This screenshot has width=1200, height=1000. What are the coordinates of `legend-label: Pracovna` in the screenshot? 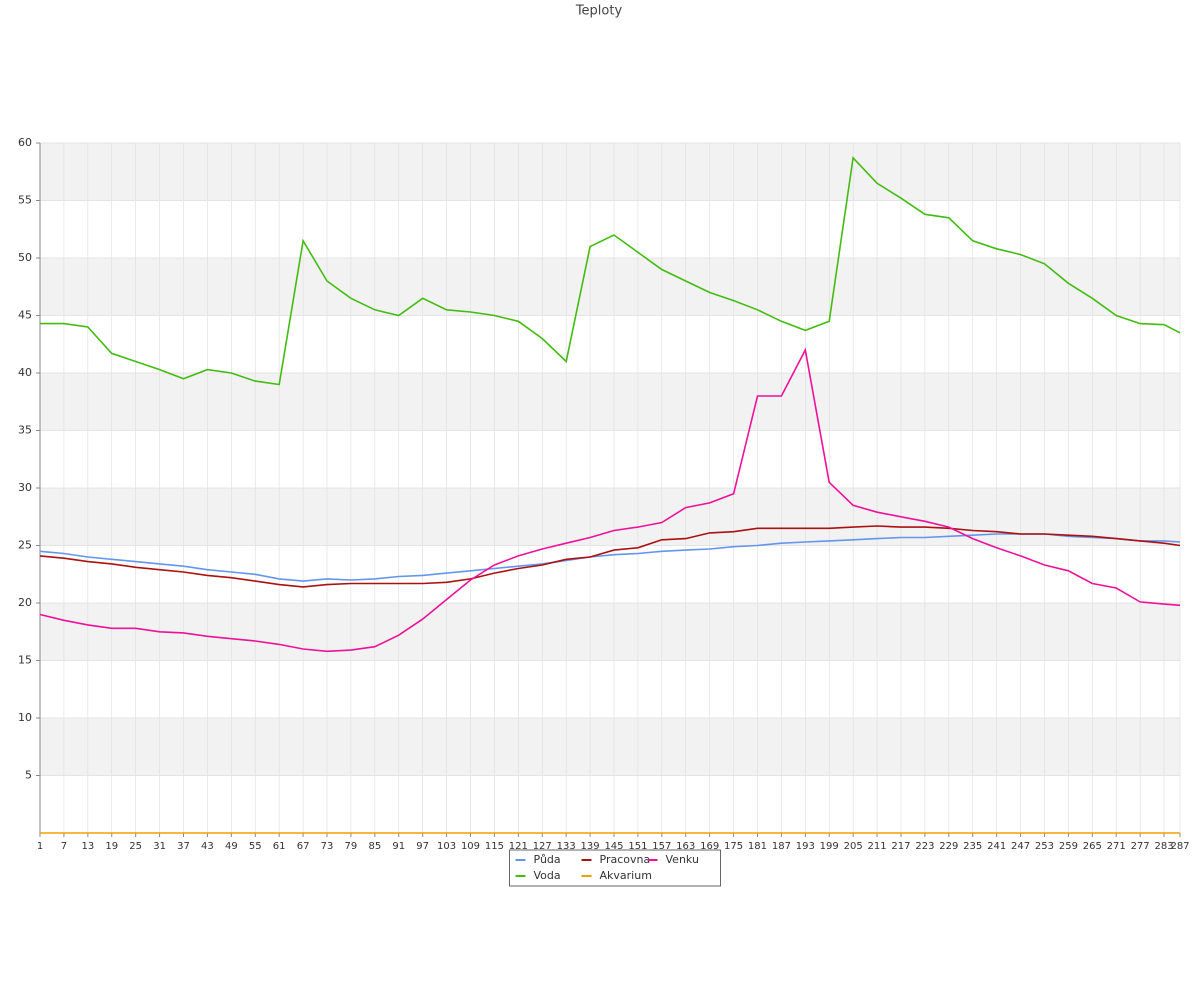 It's located at (625, 859).